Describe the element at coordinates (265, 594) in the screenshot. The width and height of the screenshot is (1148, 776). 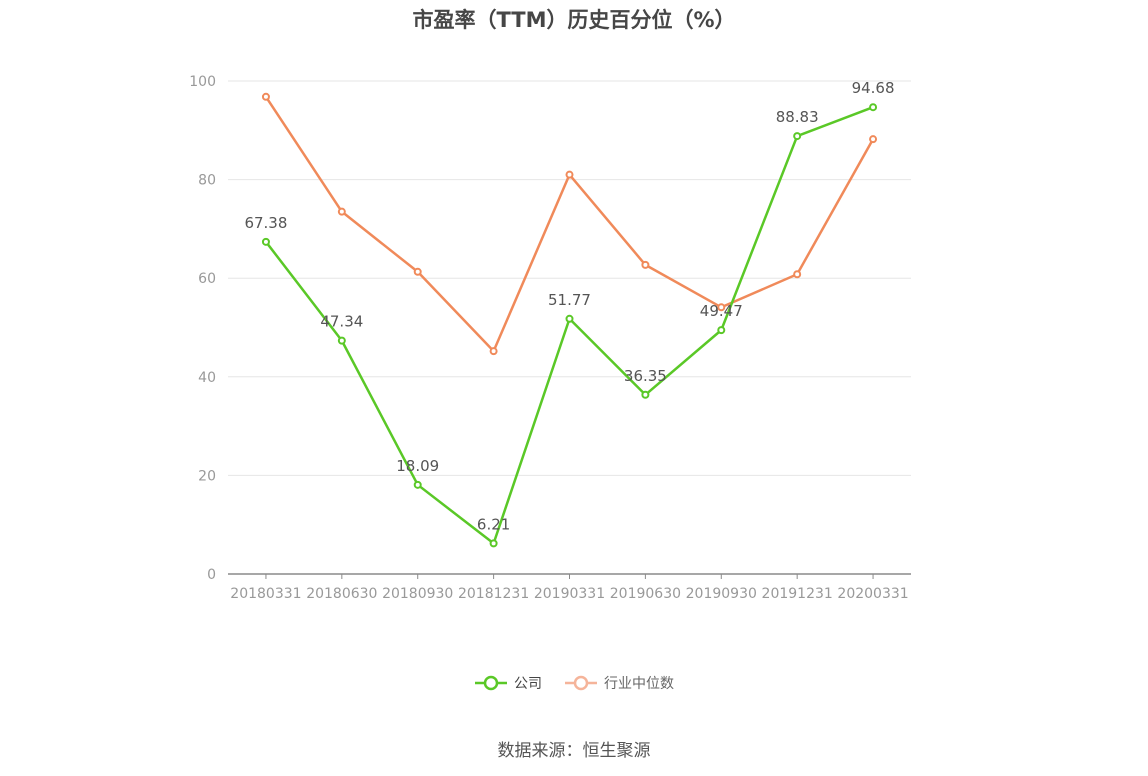
I see `x-tick-label: 20180331` at that location.